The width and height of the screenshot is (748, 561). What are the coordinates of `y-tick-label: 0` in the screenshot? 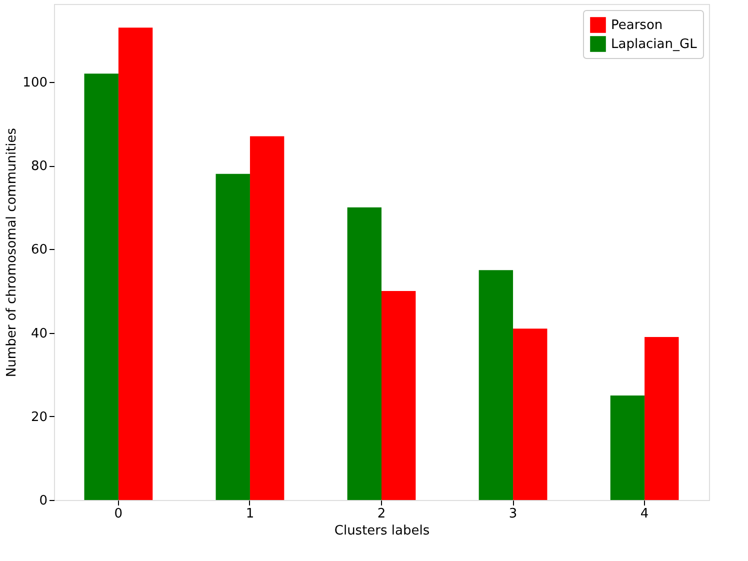 It's located at (43, 501).